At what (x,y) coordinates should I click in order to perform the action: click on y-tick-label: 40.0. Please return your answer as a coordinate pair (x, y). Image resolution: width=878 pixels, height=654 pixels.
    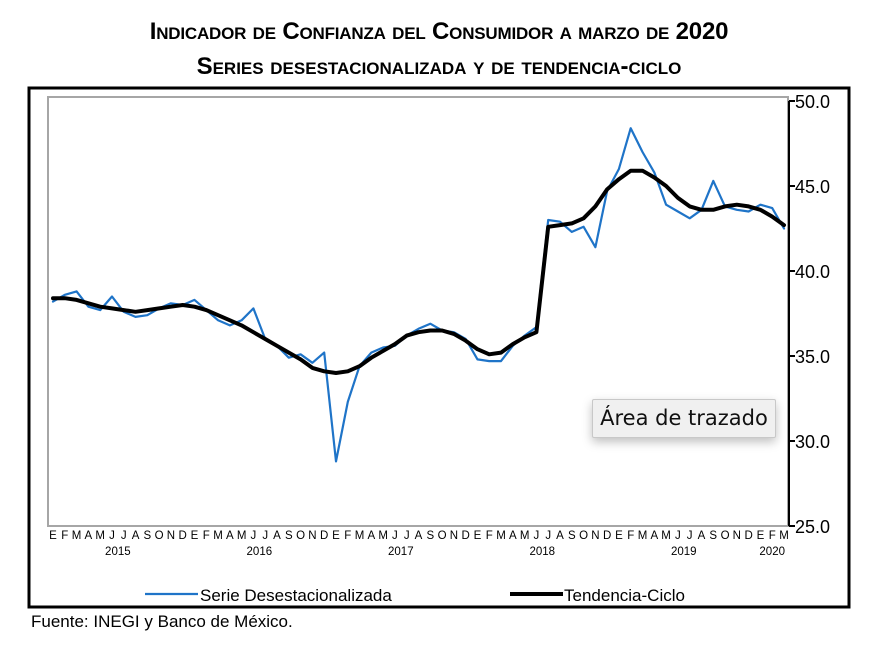
    Looking at the image, I should click on (812, 272).